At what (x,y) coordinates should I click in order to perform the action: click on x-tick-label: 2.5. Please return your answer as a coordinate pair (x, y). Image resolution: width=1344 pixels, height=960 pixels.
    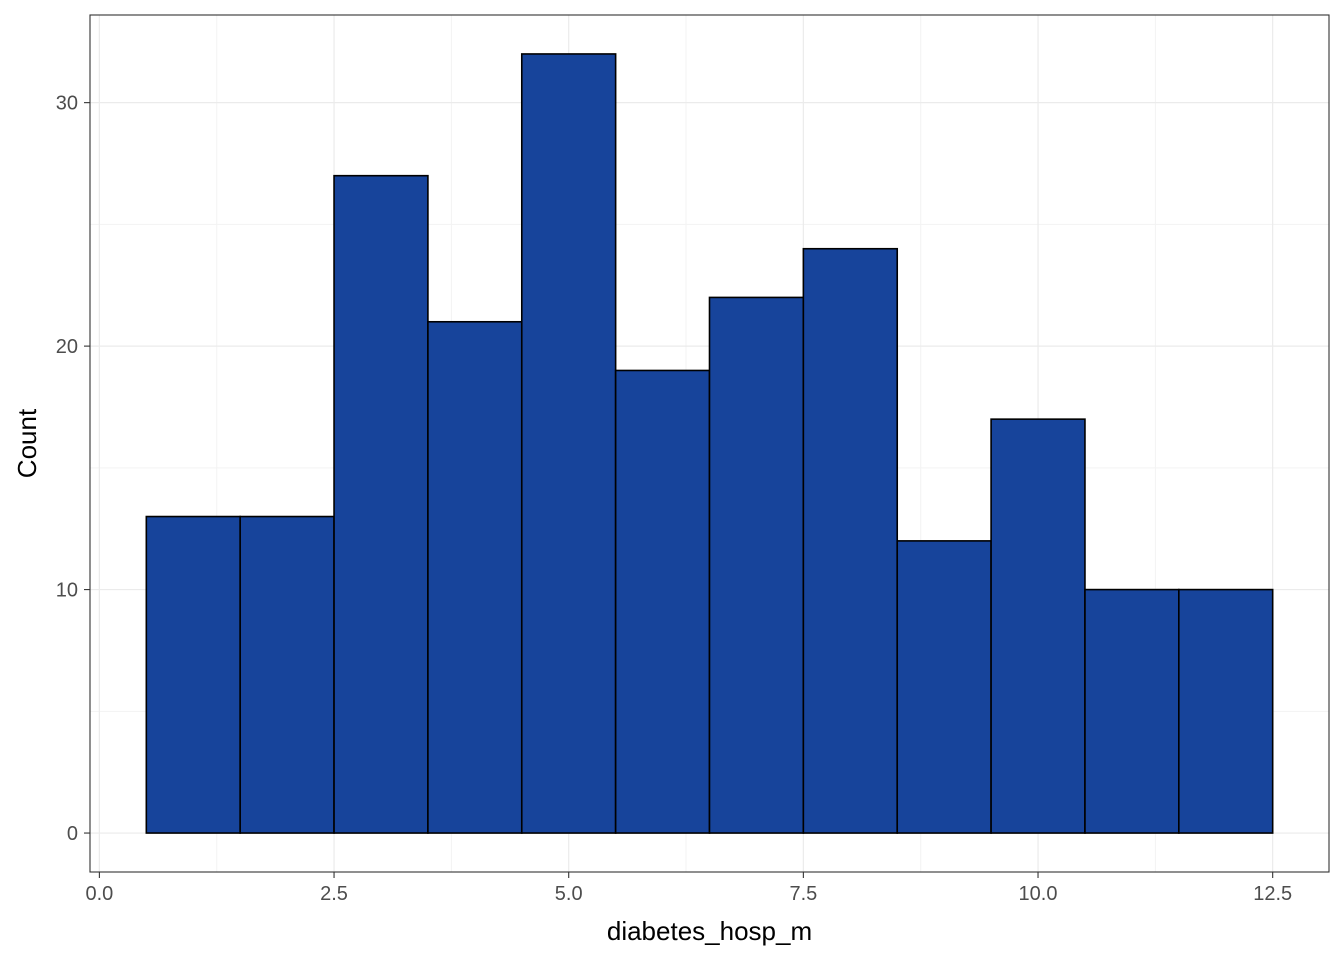
    Looking at the image, I should click on (334, 894).